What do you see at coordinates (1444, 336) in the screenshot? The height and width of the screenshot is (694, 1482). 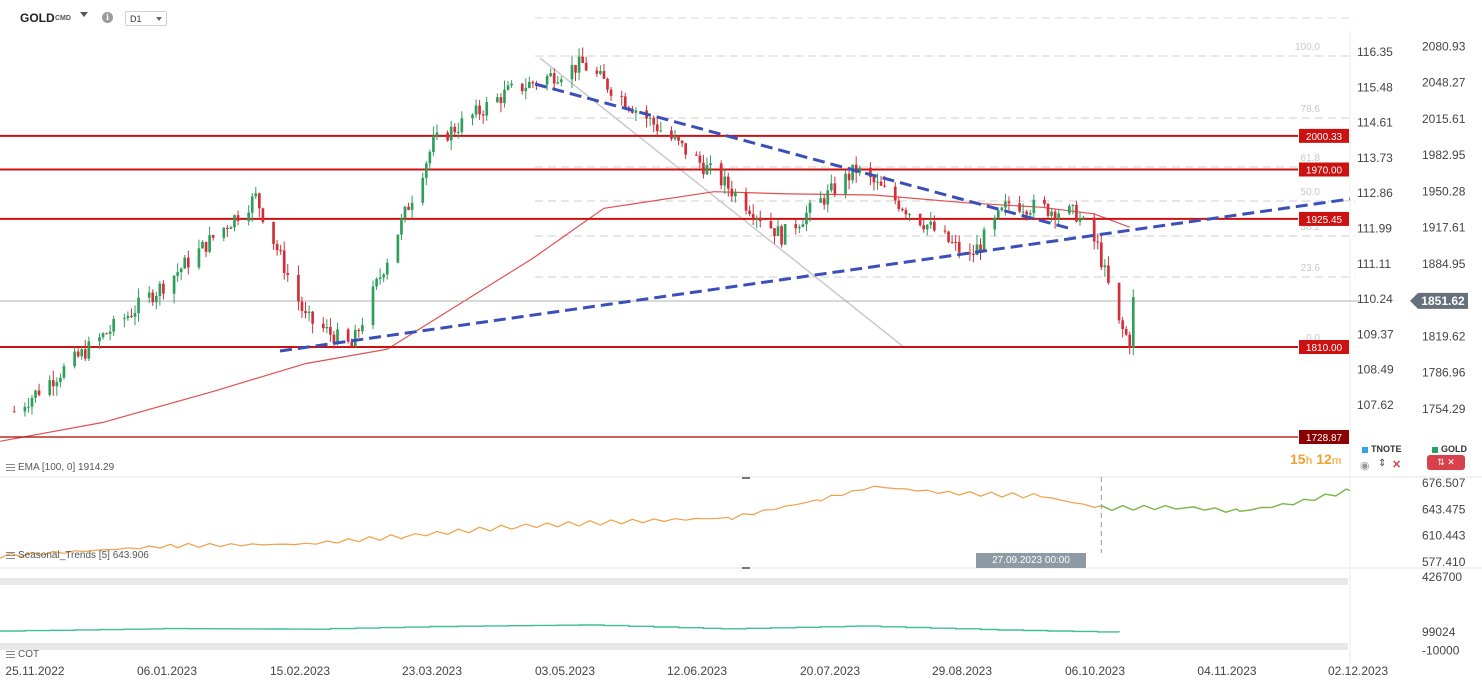 I see `gold-axis-tick: 1819.62` at bounding box center [1444, 336].